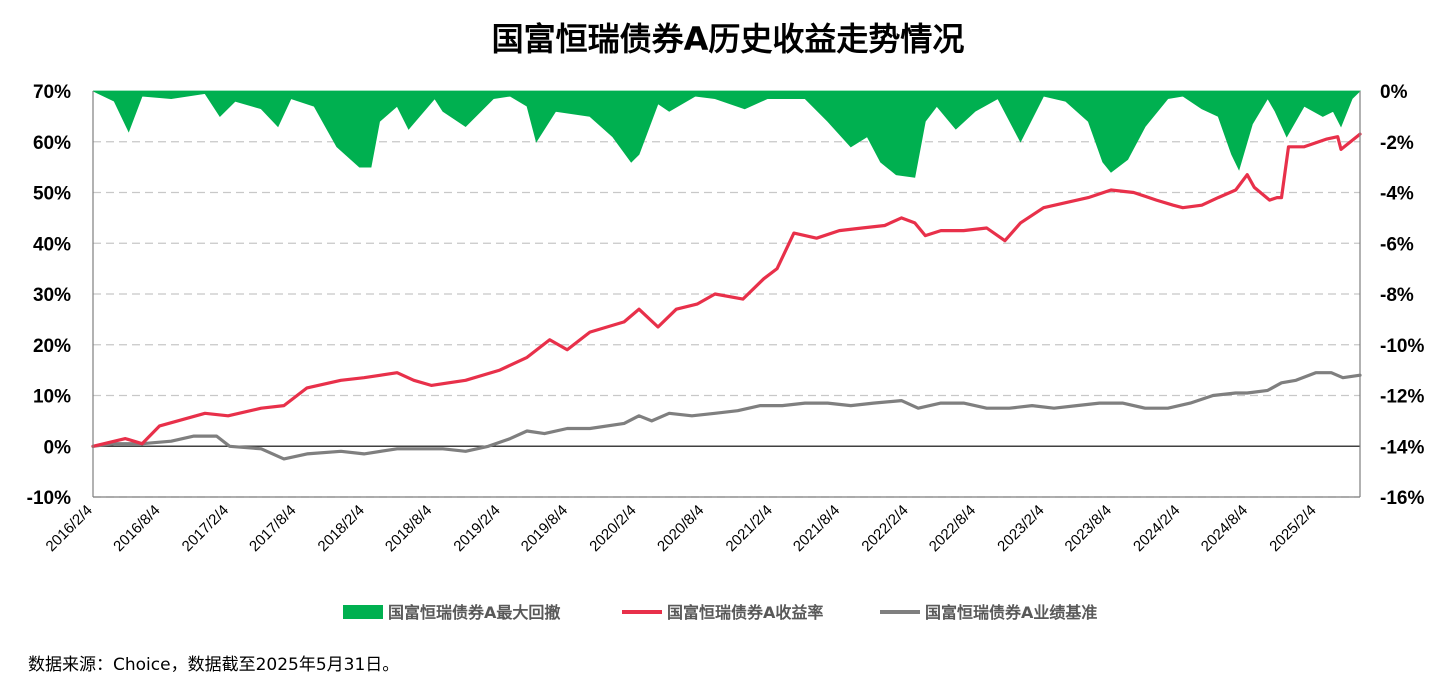 The height and width of the screenshot is (682, 1456). What do you see at coordinates (52, 346) in the screenshot?
I see `y-left-tick-label: 20%` at bounding box center [52, 346].